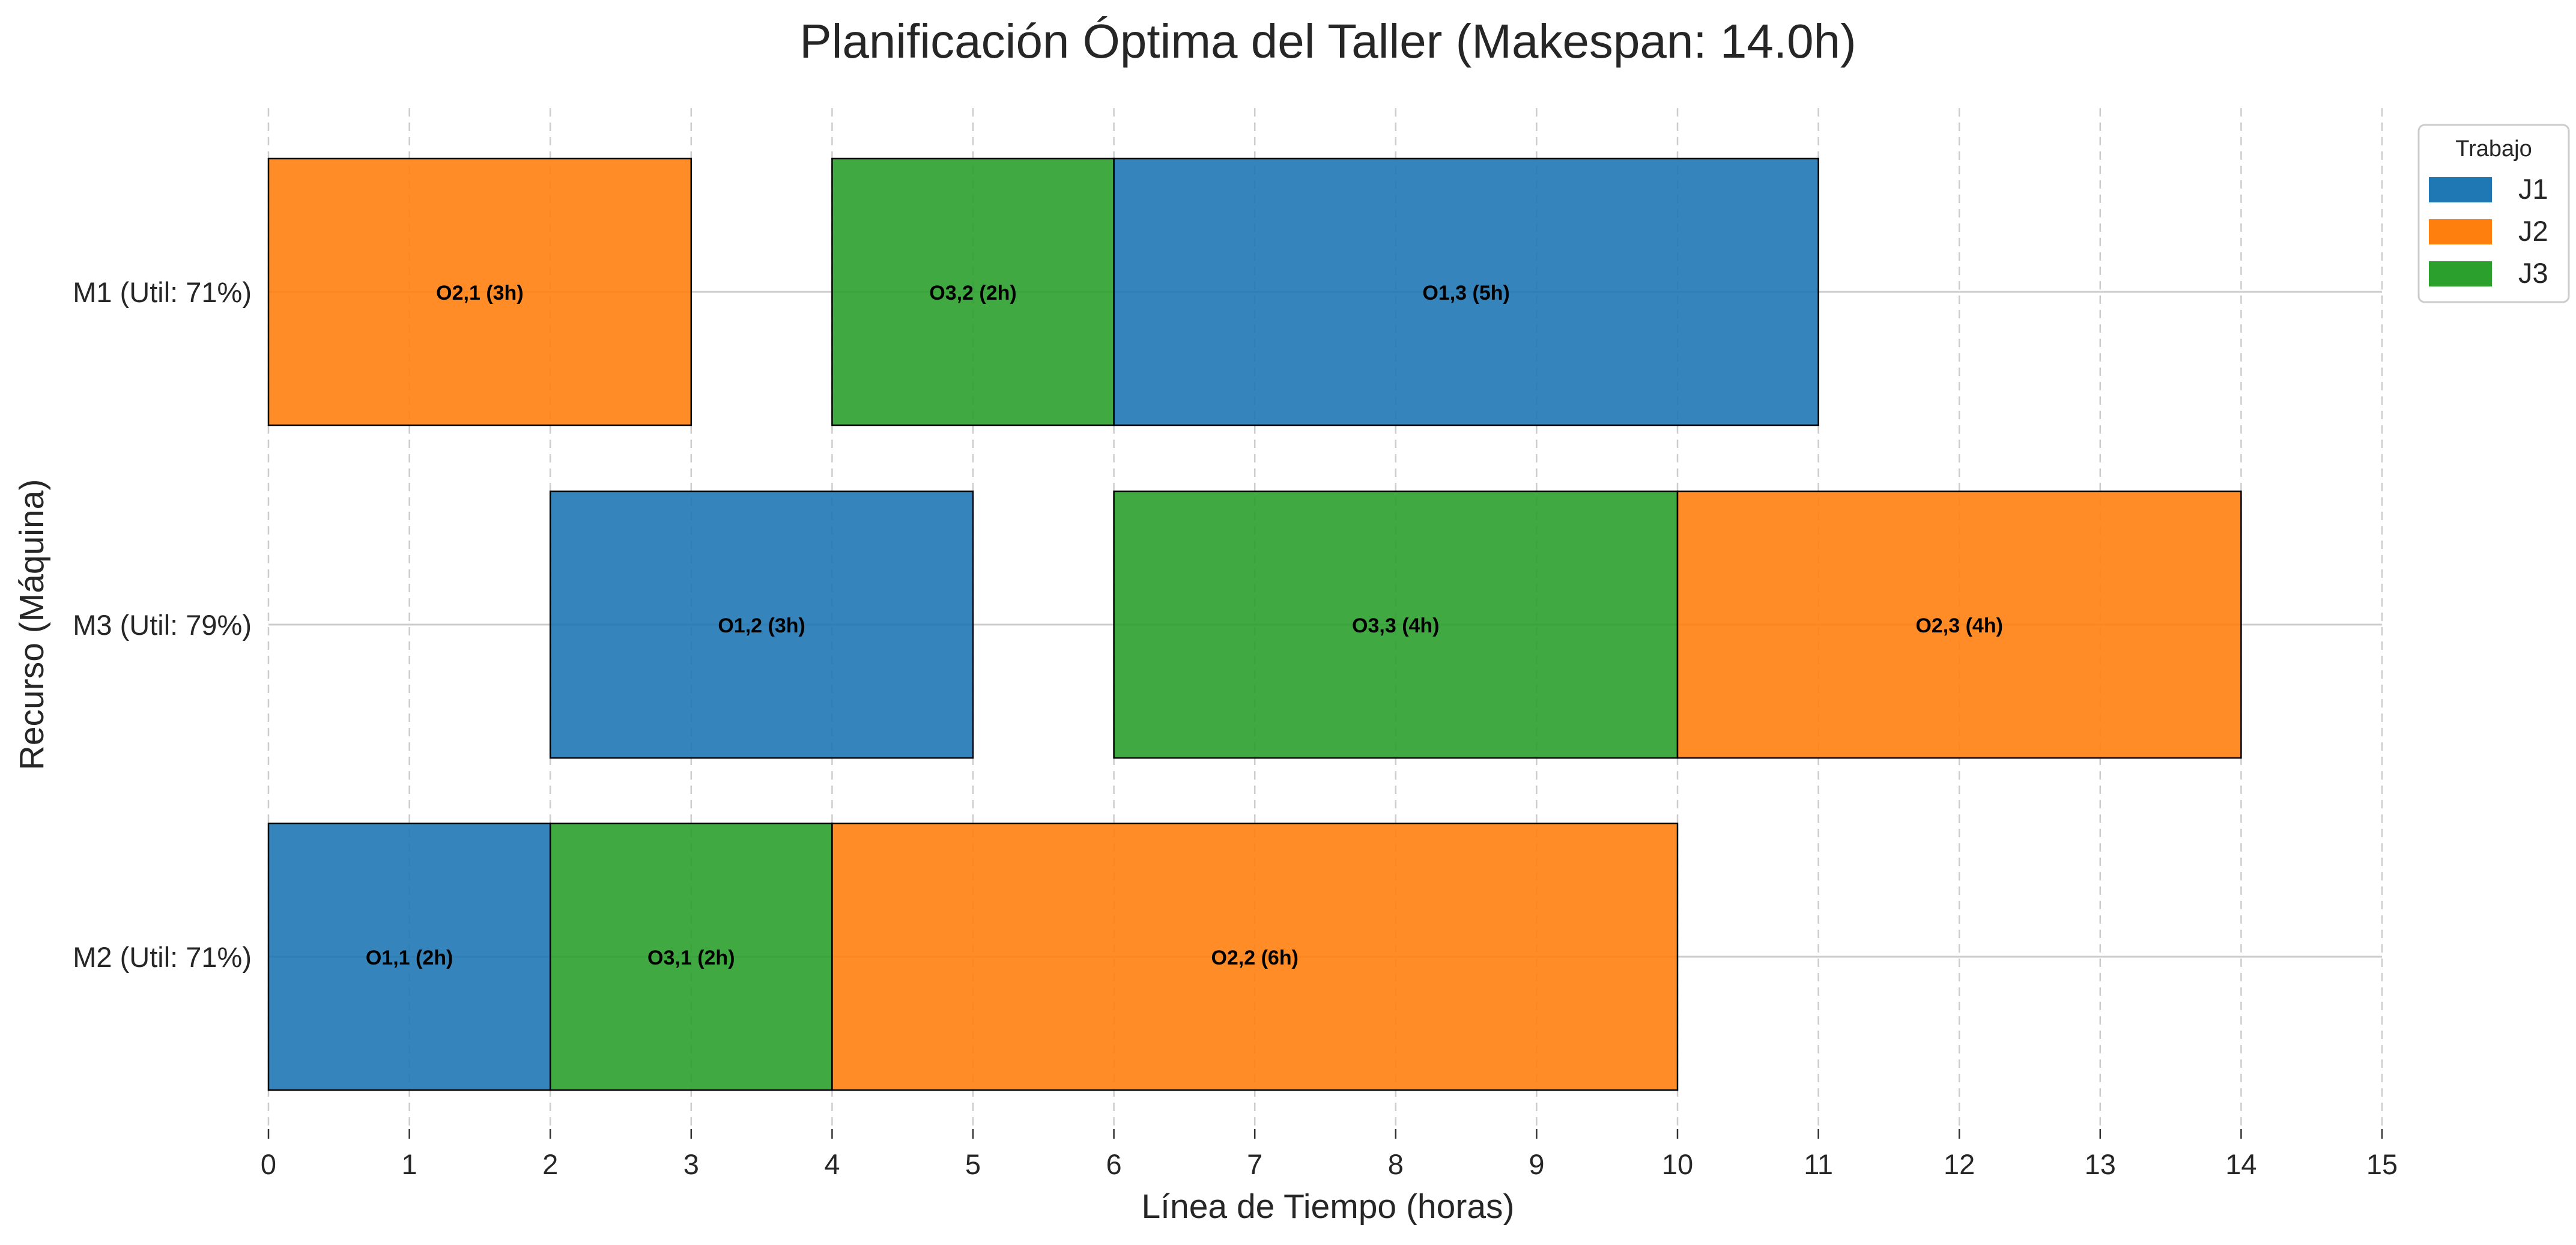 The width and height of the screenshot is (2576, 1245). I want to click on x-tick-label: 15, so click(2382, 1164).